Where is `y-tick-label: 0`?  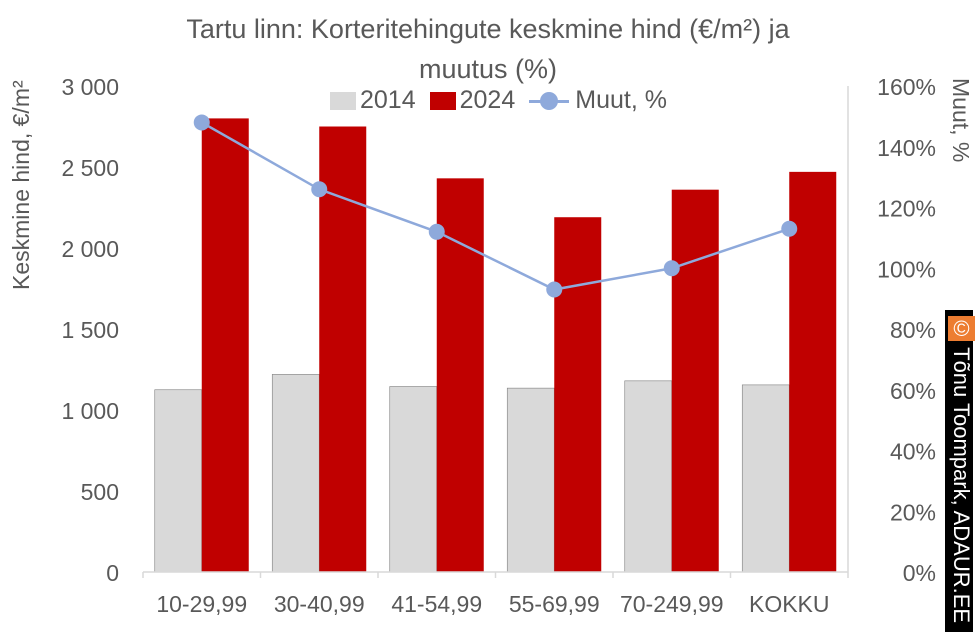 y-tick-label: 0 is located at coordinates (112, 573).